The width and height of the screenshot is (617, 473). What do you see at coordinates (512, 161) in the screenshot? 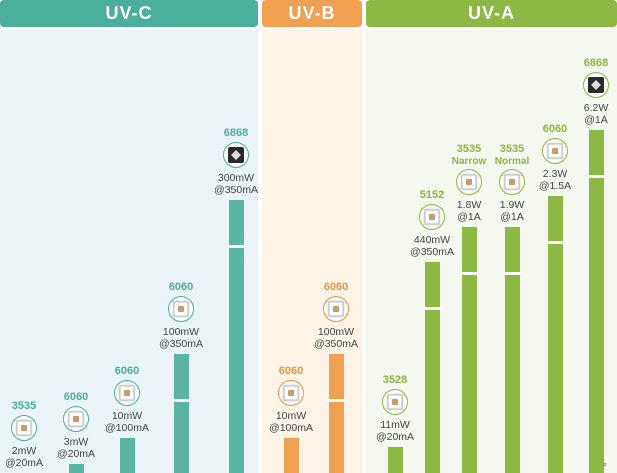
I see `package-subtitle: Normal` at bounding box center [512, 161].